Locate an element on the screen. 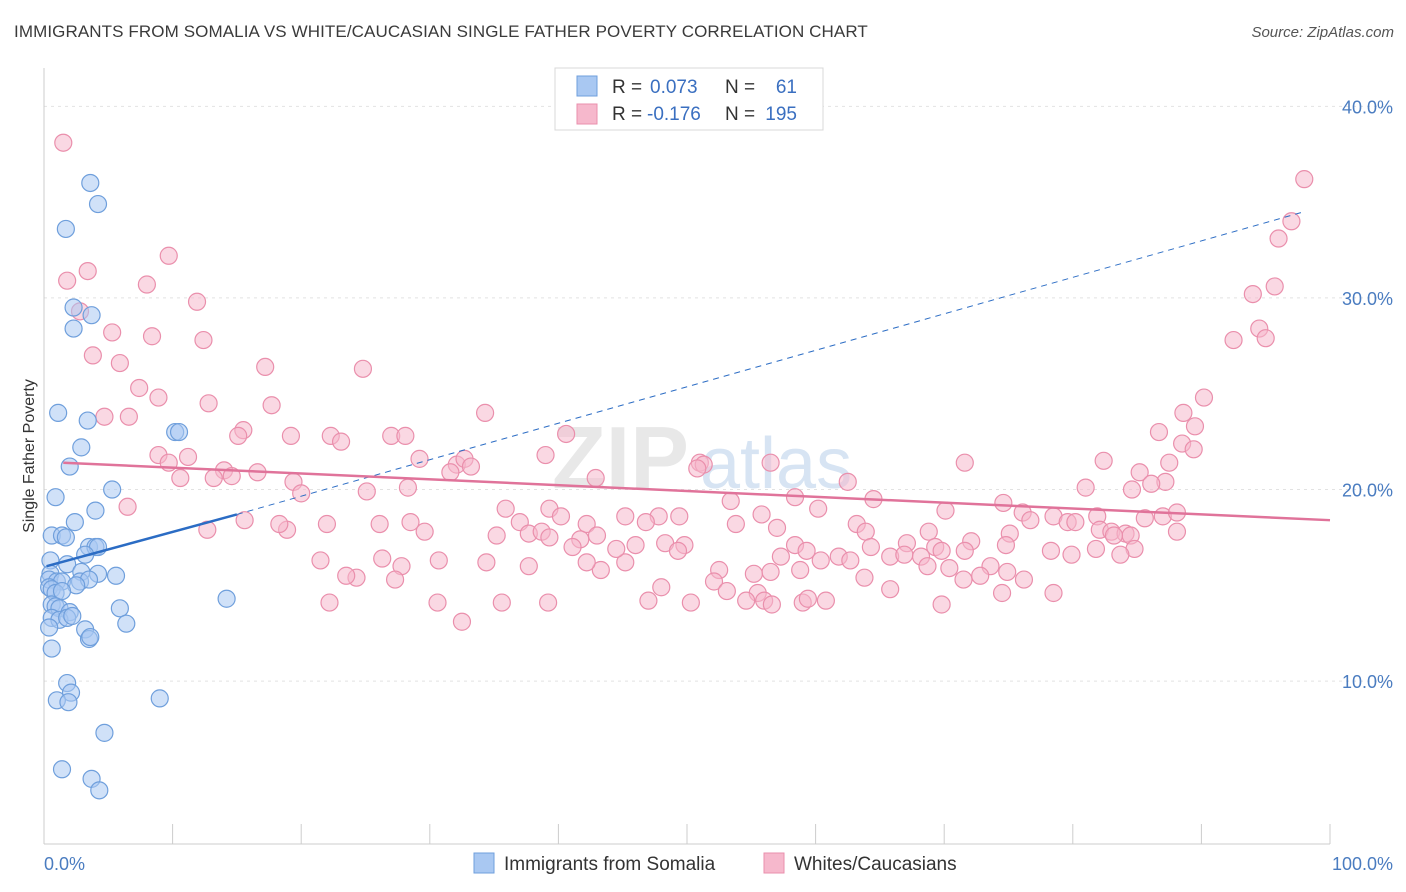 The width and height of the screenshot is (1406, 892). y-axis-label: Single Father Poverty is located at coordinates (29, 456).